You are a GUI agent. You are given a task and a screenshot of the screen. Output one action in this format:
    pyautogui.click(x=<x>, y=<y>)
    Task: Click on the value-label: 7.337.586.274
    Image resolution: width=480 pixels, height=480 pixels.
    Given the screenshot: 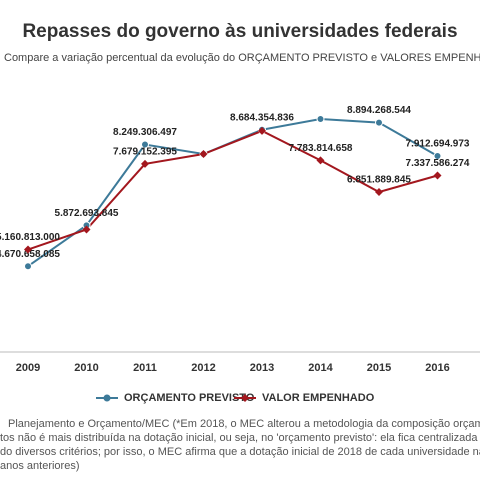 What is the action you would take?
    pyautogui.click(x=438, y=163)
    